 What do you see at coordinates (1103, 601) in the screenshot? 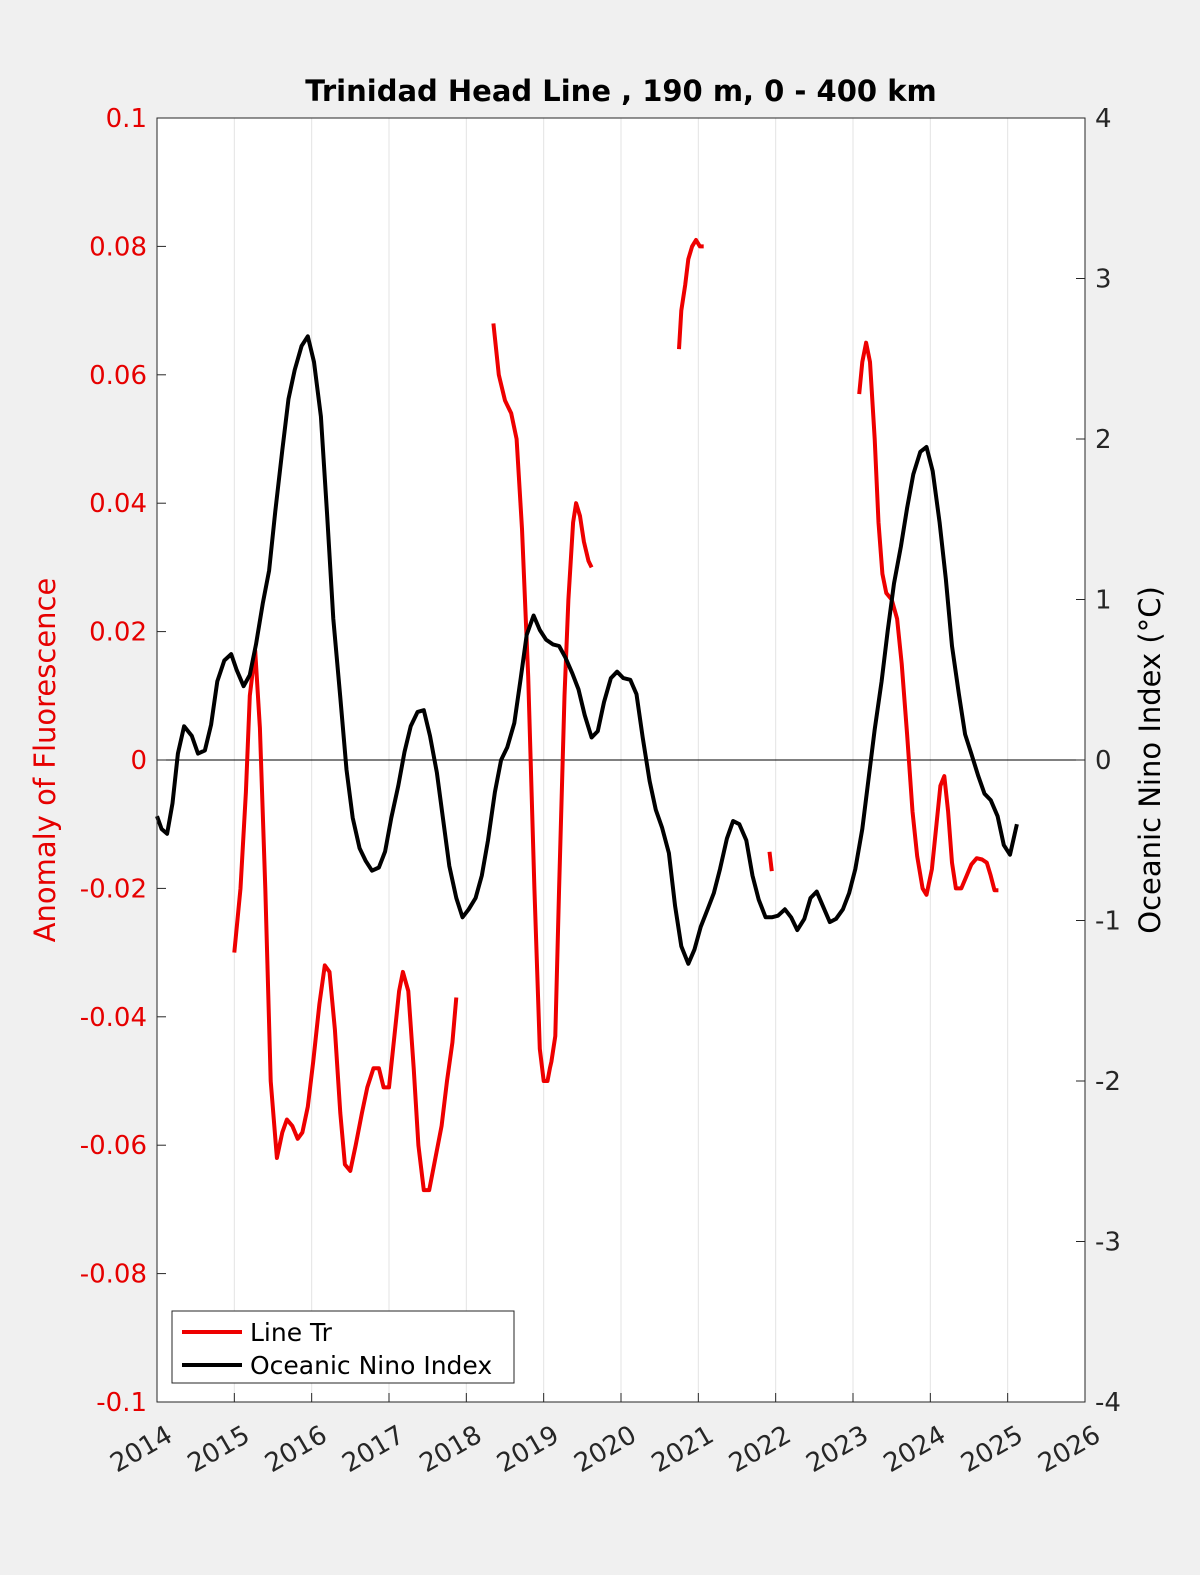
I see `right-y-tick-label-1: 1` at bounding box center [1103, 601].